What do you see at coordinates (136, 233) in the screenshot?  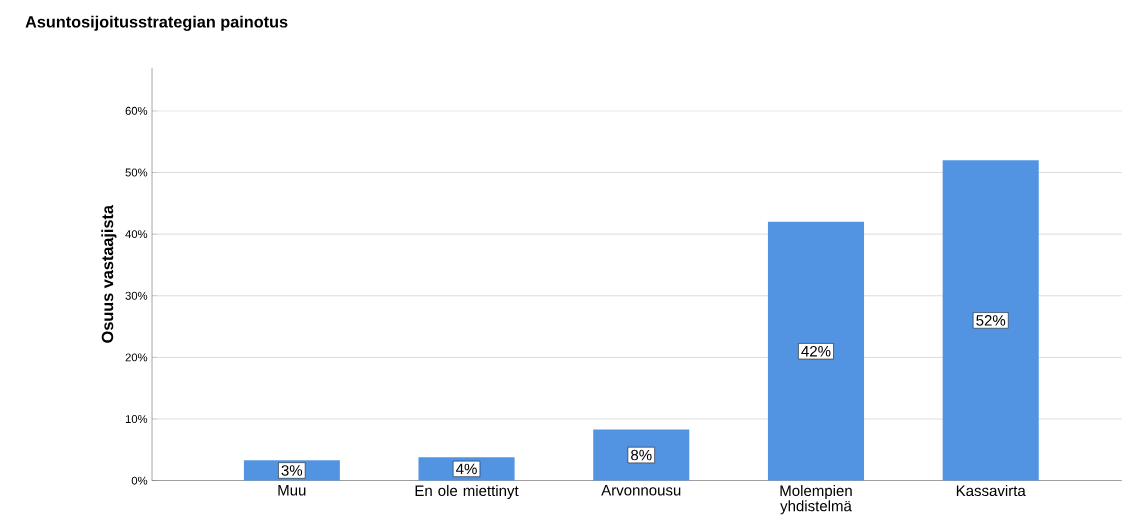 I see `y-tick-label: 40%` at bounding box center [136, 233].